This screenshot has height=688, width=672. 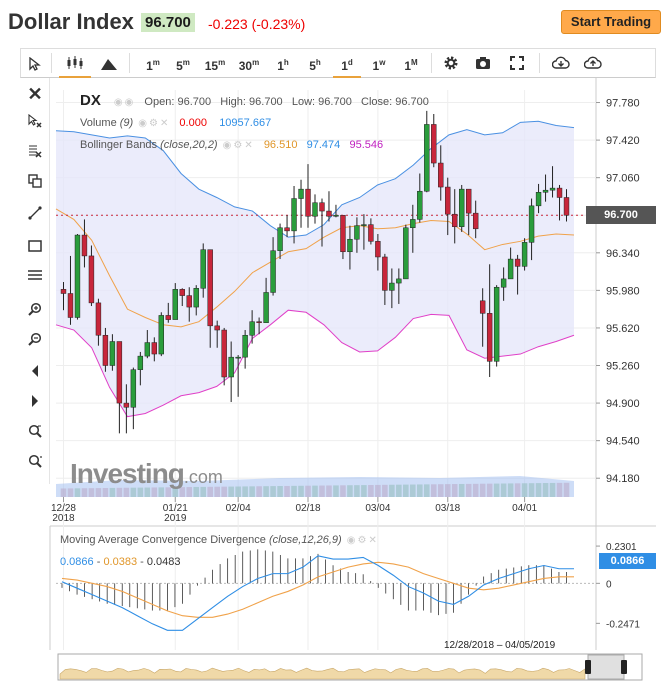 I want to click on scroll-left-icon, so click(x=35, y=374).